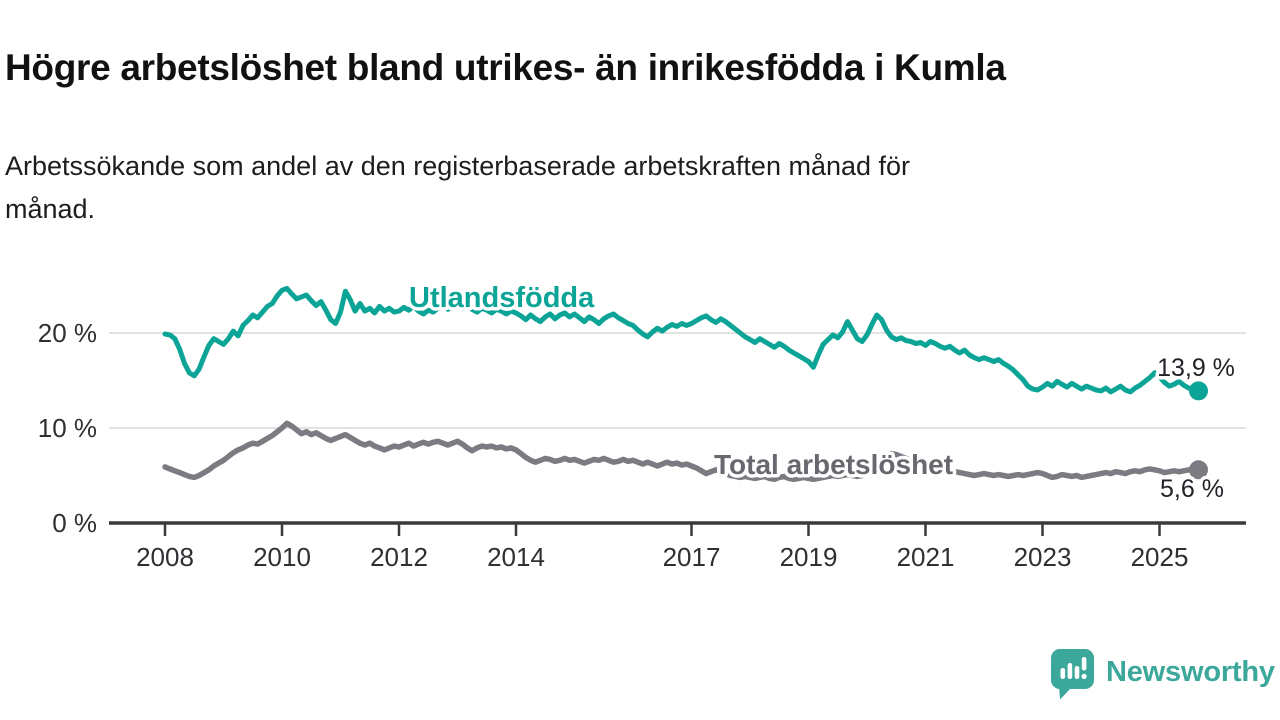 The width and height of the screenshot is (1280, 720). What do you see at coordinates (1160, 557) in the screenshot?
I see `x-tick-label-2025: 2025` at bounding box center [1160, 557].